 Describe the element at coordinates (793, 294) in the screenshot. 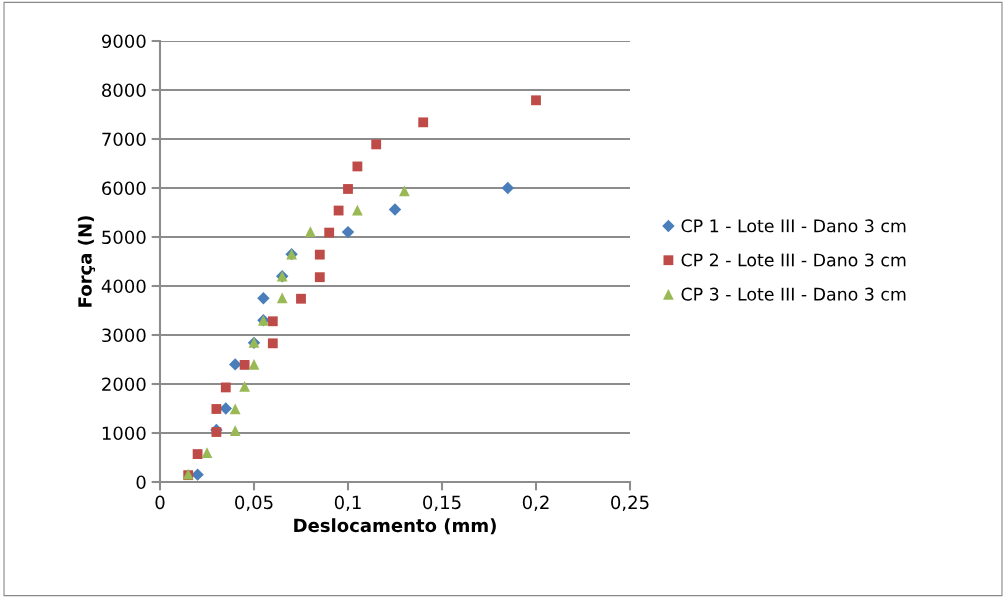

I see `legend-label: CP 3 - Lote III - Dano 3 cm` at that location.